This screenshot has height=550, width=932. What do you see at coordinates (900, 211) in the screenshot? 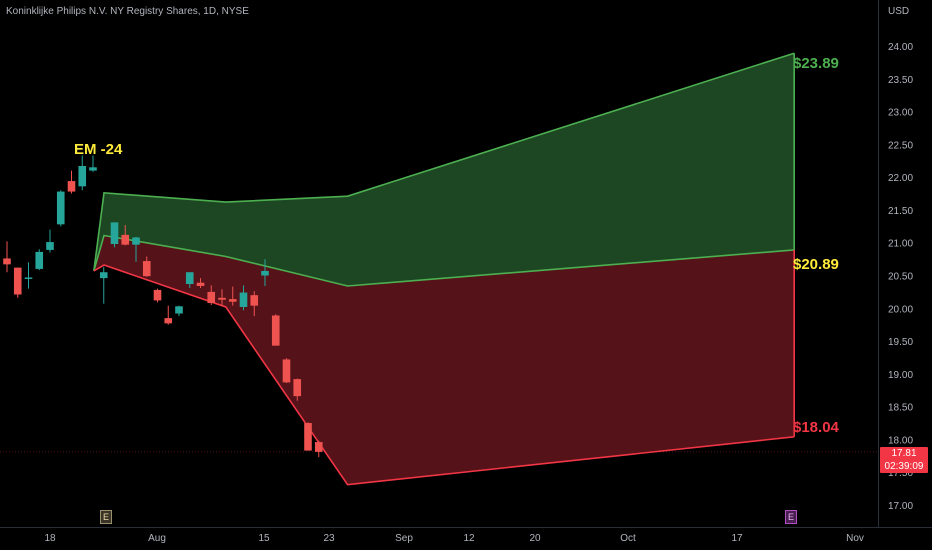
I see `y-tick-label: 21.50` at bounding box center [900, 211].